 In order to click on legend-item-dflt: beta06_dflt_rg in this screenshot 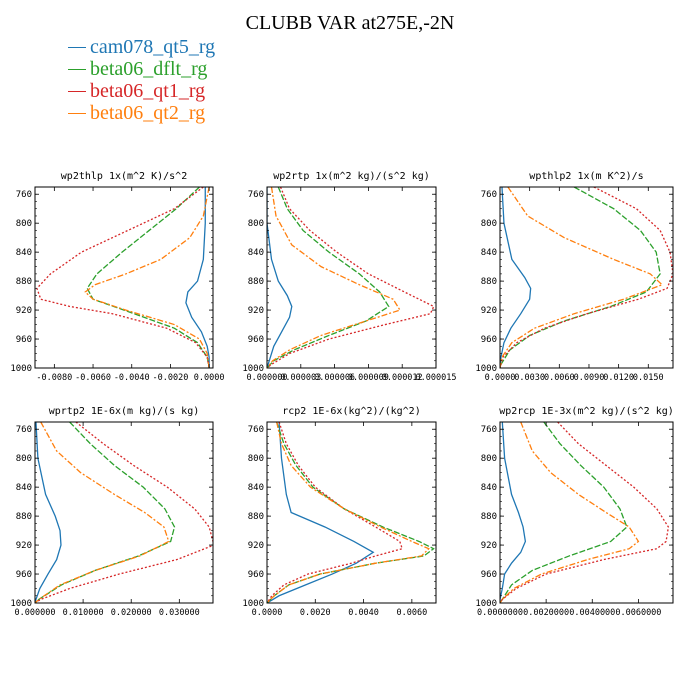, I will do `click(141, 69)`.